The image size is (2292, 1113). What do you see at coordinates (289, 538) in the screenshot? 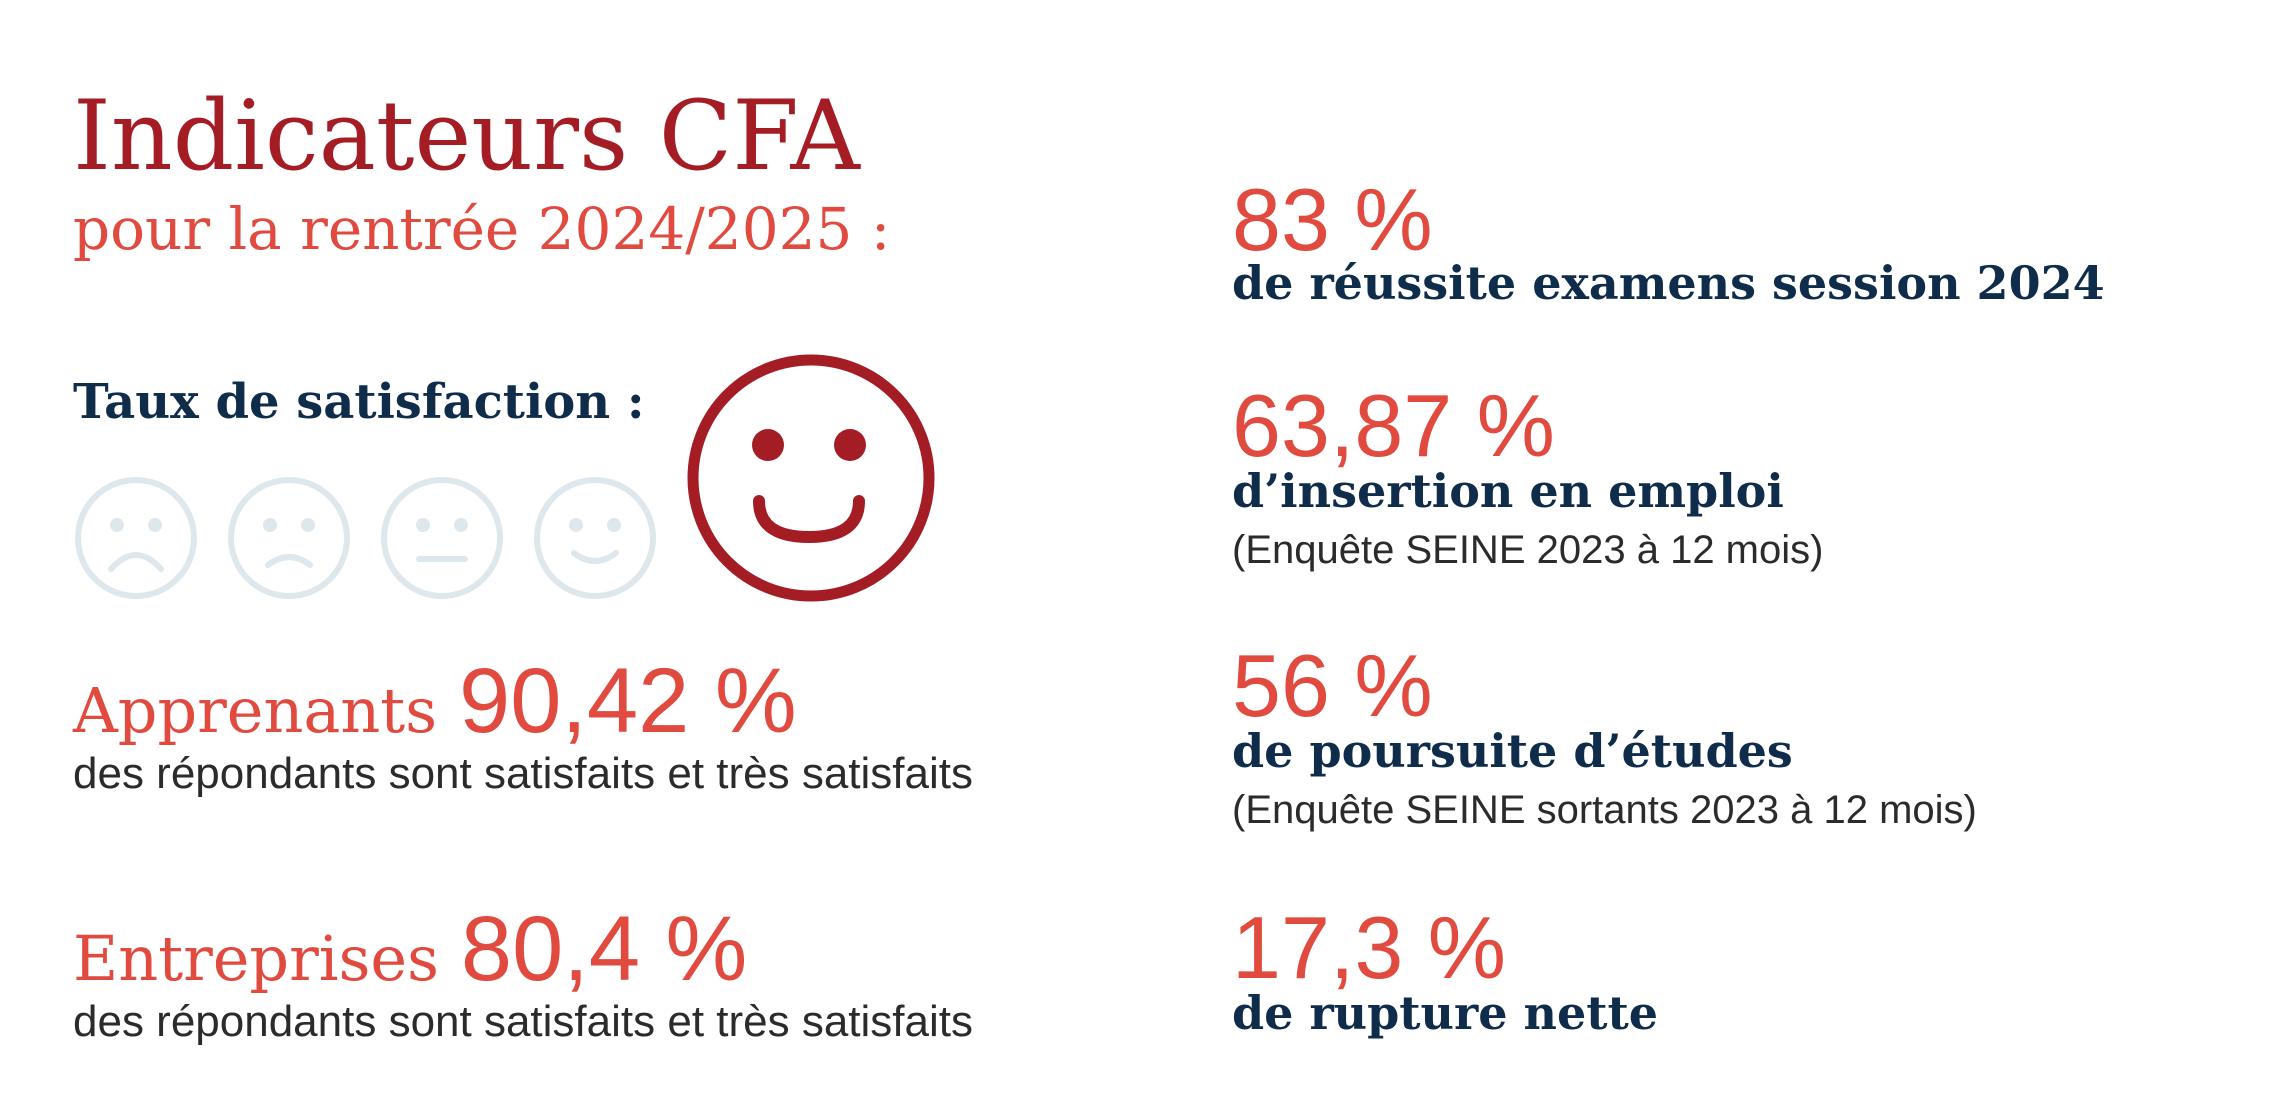
I see `sad-face-icon` at bounding box center [289, 538].